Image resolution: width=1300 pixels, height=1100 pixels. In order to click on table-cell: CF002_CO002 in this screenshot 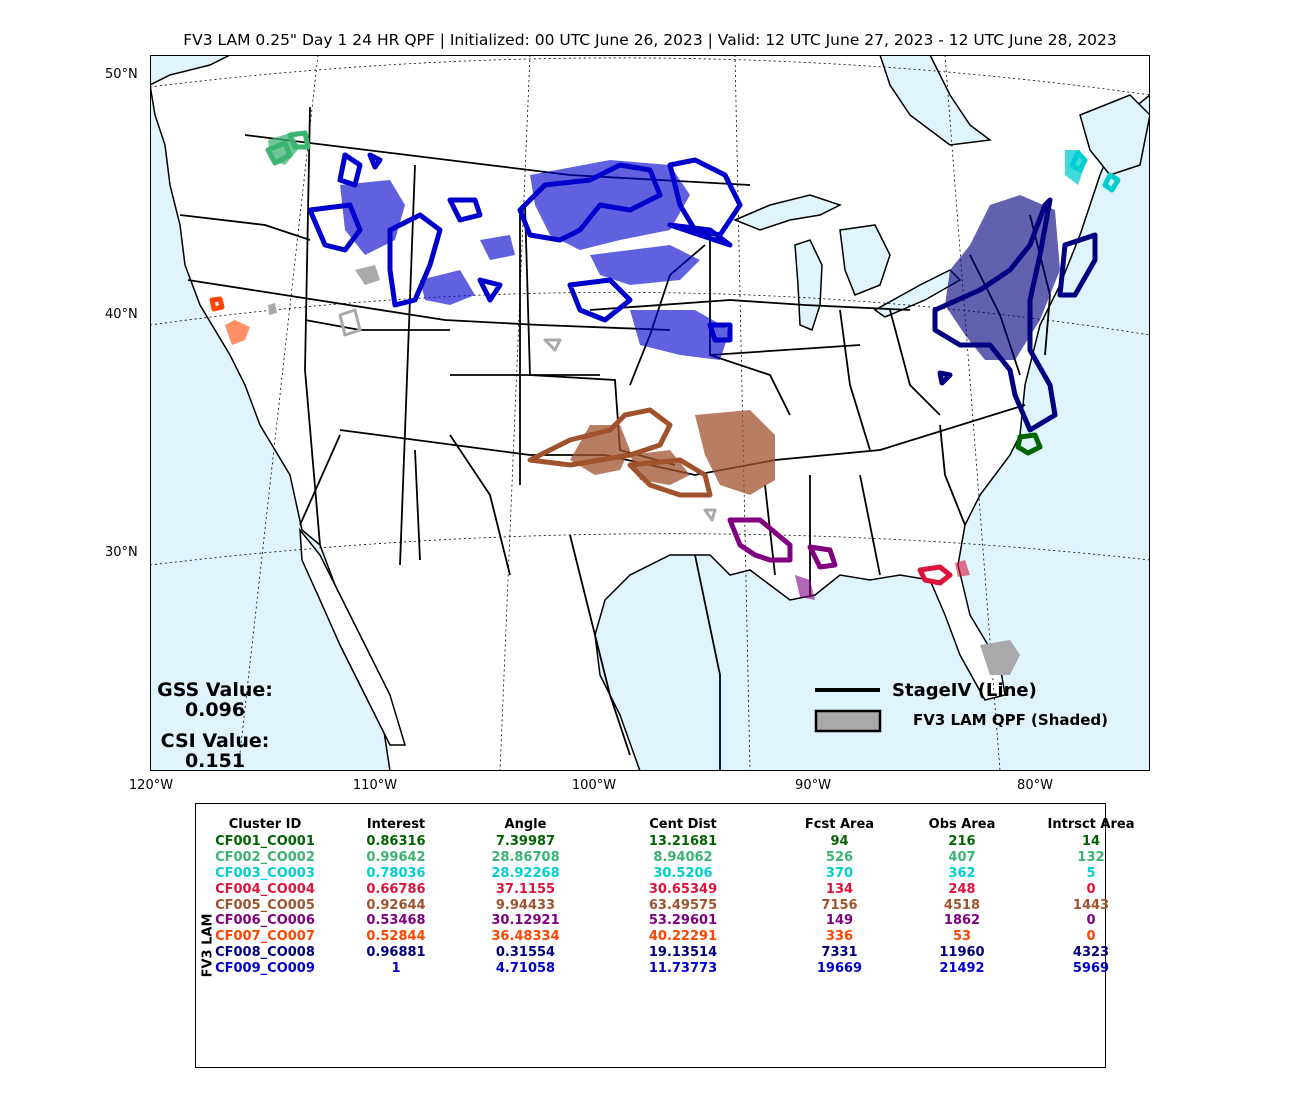, I will do `click(265, 858)`.